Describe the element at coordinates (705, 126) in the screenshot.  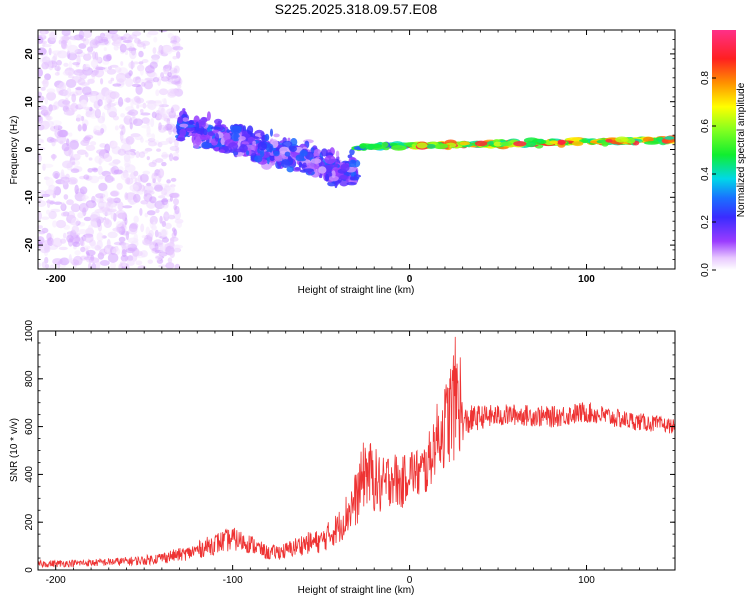
I see `colorbar-tick-label: 0.6` at that location.